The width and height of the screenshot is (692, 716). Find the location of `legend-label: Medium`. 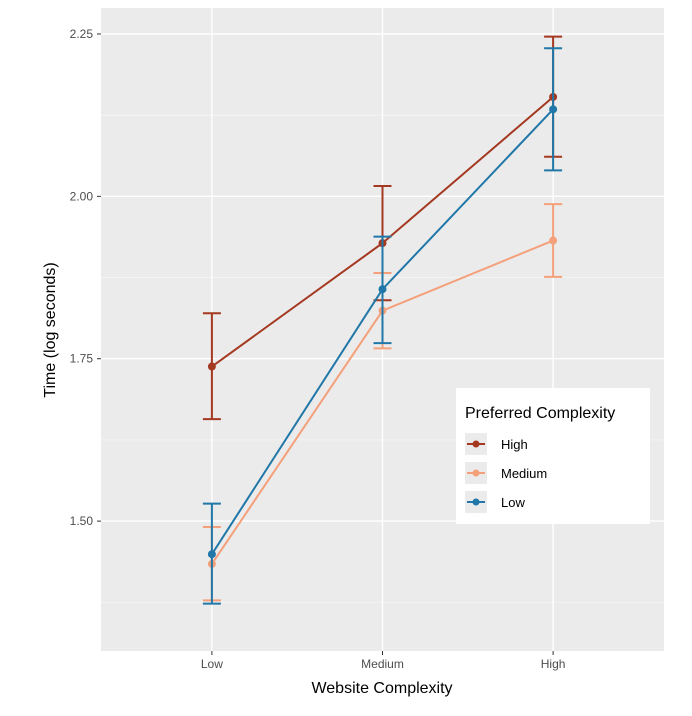

legend-label: Medium is located at coordinates (524, 473).